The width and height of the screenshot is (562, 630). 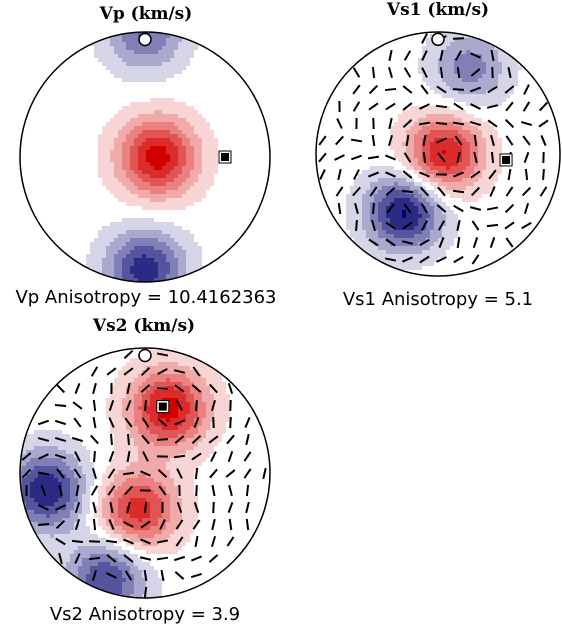 I want to click on vp-anisotropy-label: Vp Anisotropy = 10.4162363, so click(x=146, y=297).